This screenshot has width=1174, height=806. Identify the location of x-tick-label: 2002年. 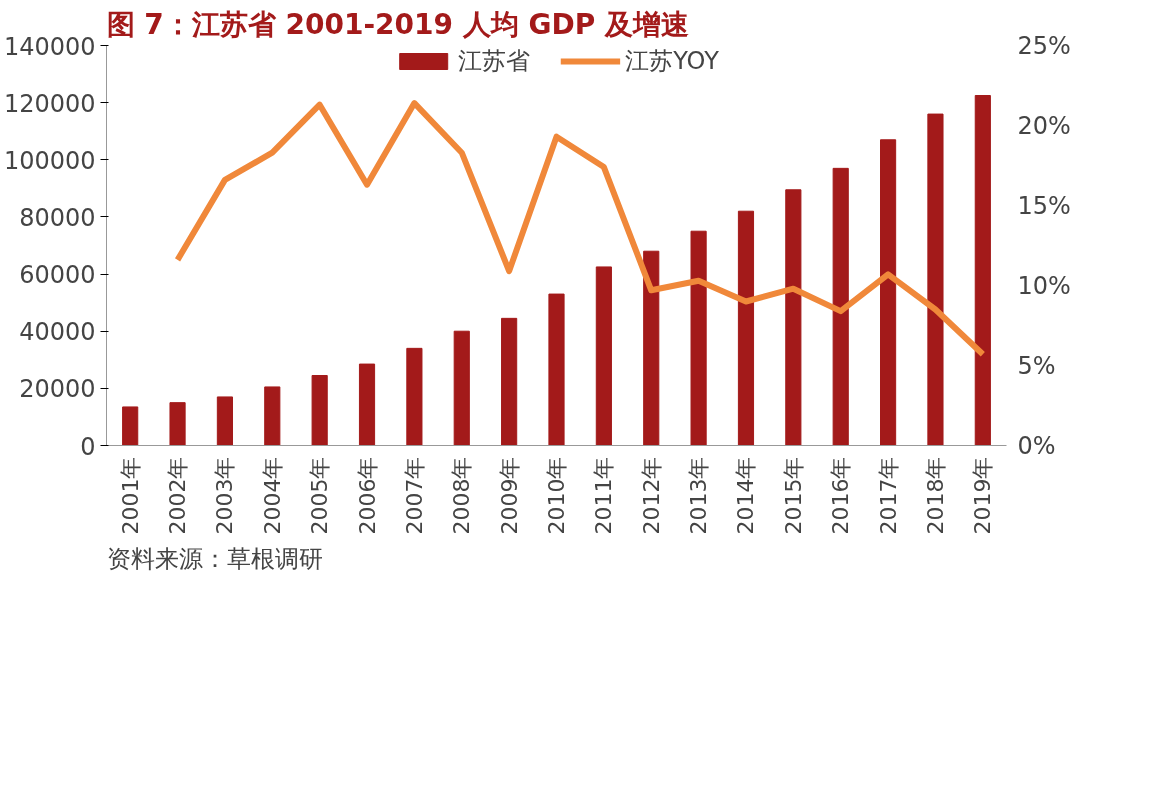
(178, 495).